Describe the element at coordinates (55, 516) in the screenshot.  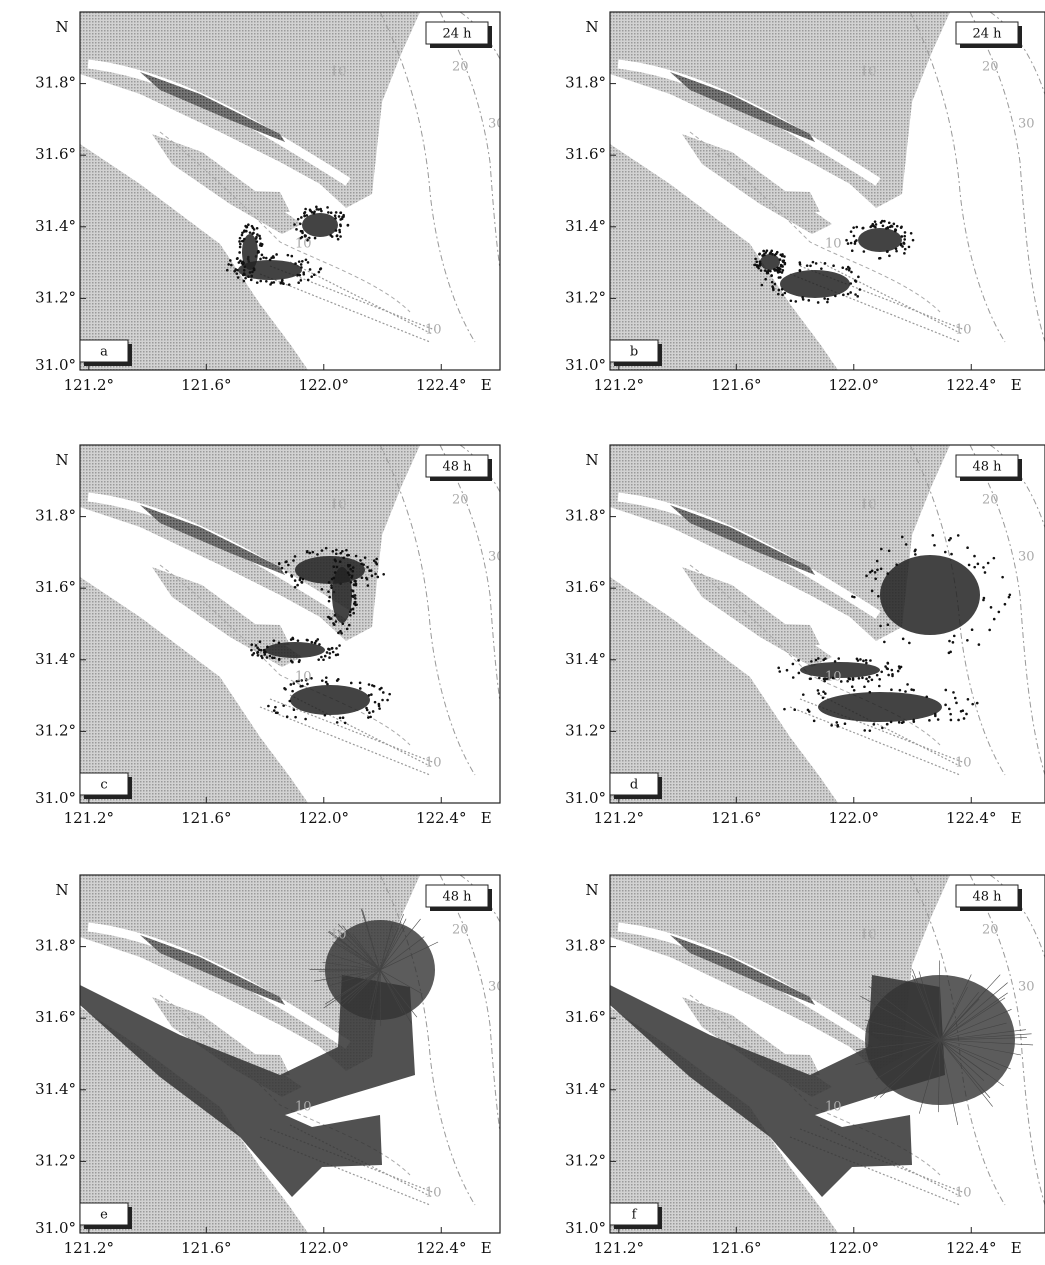
I see `y-tick-label: 31.8°` at that location.